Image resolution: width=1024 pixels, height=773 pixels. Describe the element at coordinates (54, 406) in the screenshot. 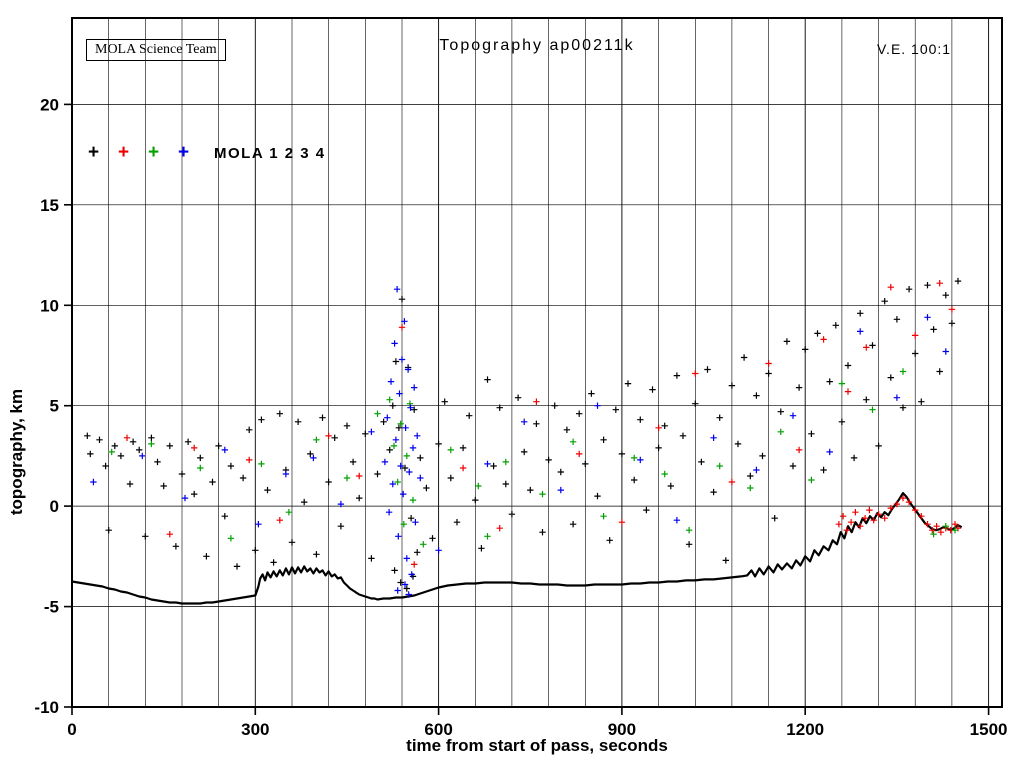

I see `svg-text: 5` at that location.